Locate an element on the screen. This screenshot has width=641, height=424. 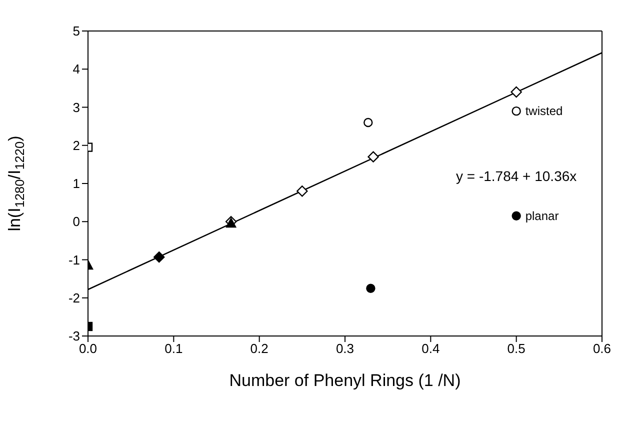
x-tick-label: 0.0 is located at coordinates (88, 348).